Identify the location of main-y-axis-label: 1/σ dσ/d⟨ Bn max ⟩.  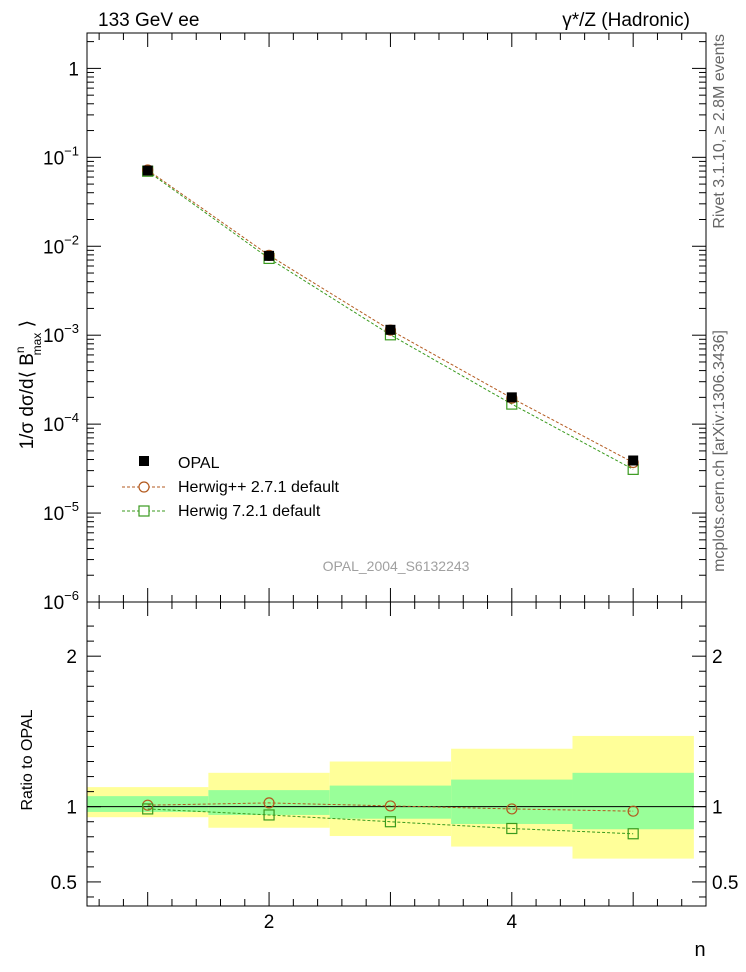
(28, 384).